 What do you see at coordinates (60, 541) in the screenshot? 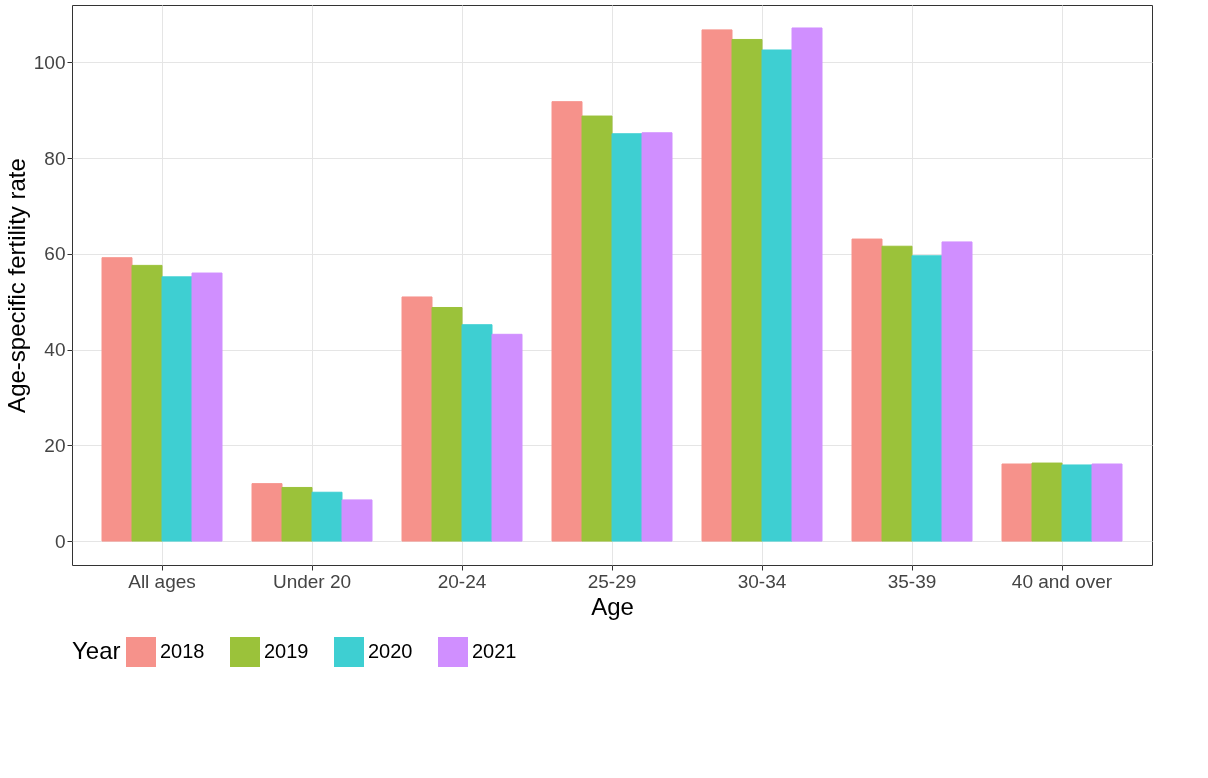
I see `y-tick-label: 0` at bounding box center [60, 541].